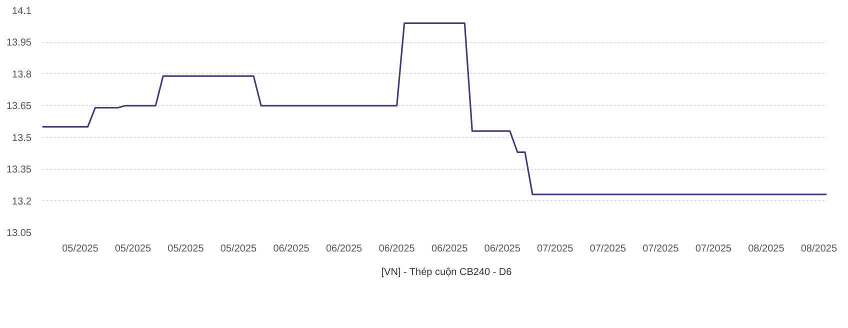  What do you see at coordinates (19, 106) in the screenshot?
I see `y-tick-label: 13.65` at bounding box center [19, 106].